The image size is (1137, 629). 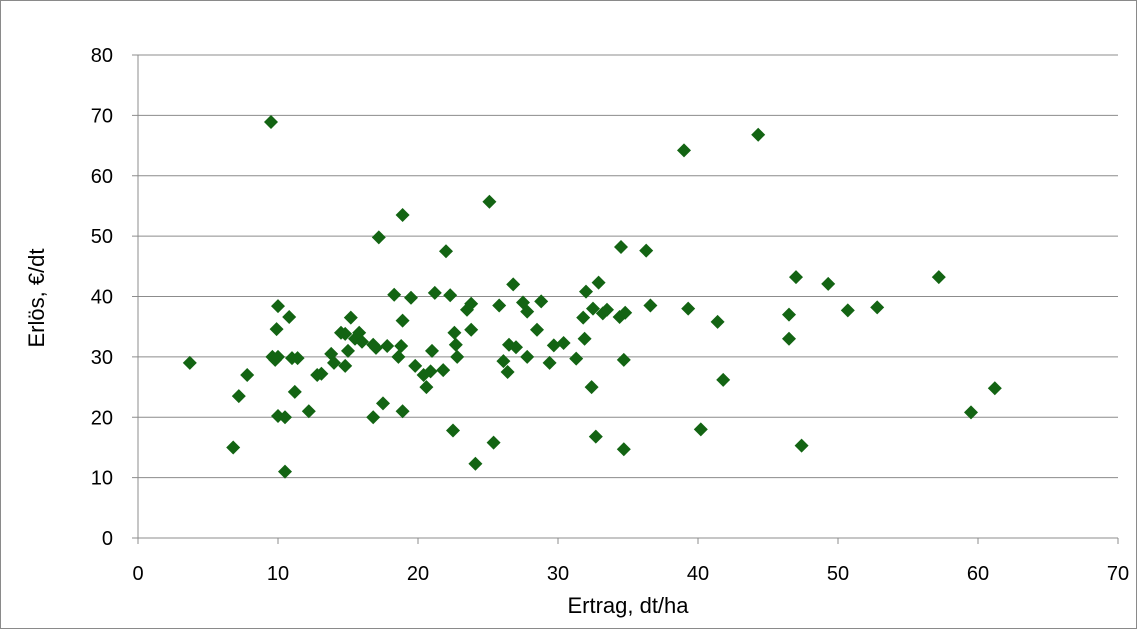 What do you see at coordinates (838, 574) in the screenshot?
I see `x-tick-label: 50` at bounding box center [838, 574].